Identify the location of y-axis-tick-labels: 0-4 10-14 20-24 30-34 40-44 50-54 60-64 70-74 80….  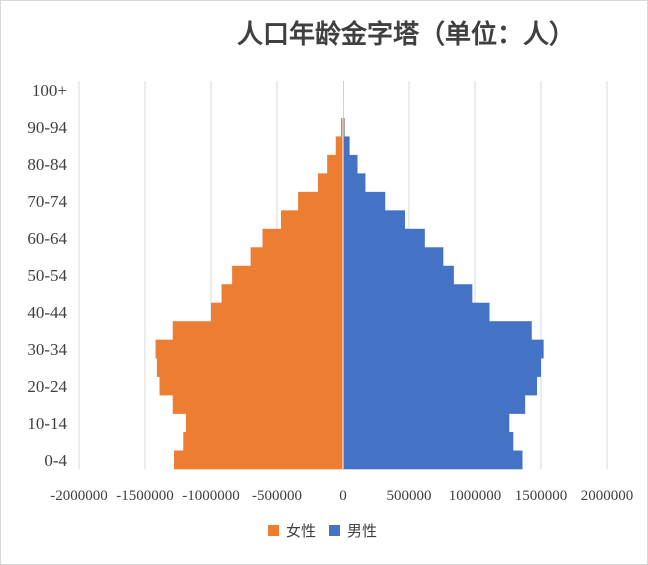
(47, 275).